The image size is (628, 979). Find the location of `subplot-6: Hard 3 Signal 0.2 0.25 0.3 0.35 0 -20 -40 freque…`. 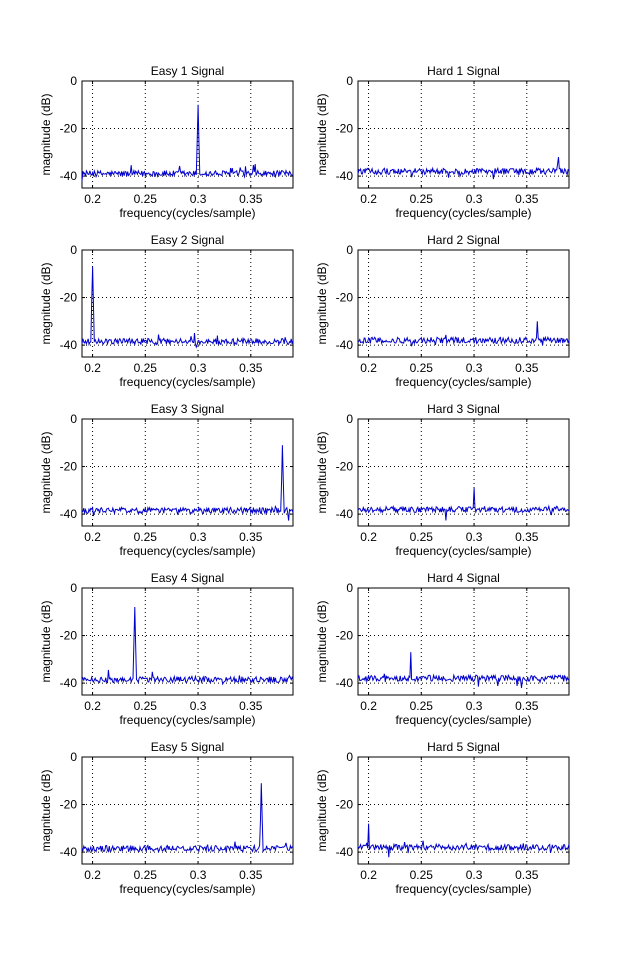

subplot-6: Hard 3 Signal 0.2 0.25 0.3 0.35 0 -20 -40 freque… is located at coordinates (442, 480).